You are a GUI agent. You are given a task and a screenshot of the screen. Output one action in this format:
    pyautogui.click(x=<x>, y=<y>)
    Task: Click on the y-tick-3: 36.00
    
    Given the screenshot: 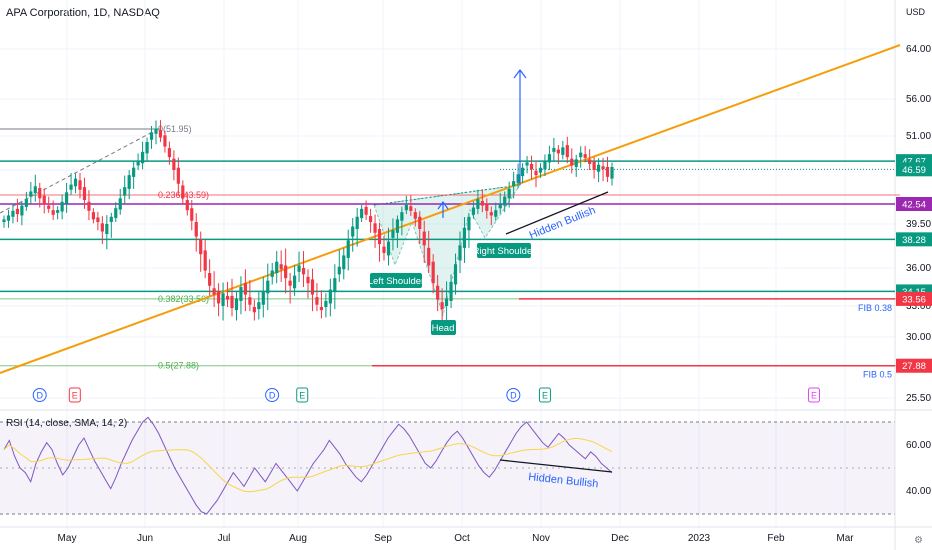 What is the action you would take?
    pyautogui.click(x=918, y=268)
    